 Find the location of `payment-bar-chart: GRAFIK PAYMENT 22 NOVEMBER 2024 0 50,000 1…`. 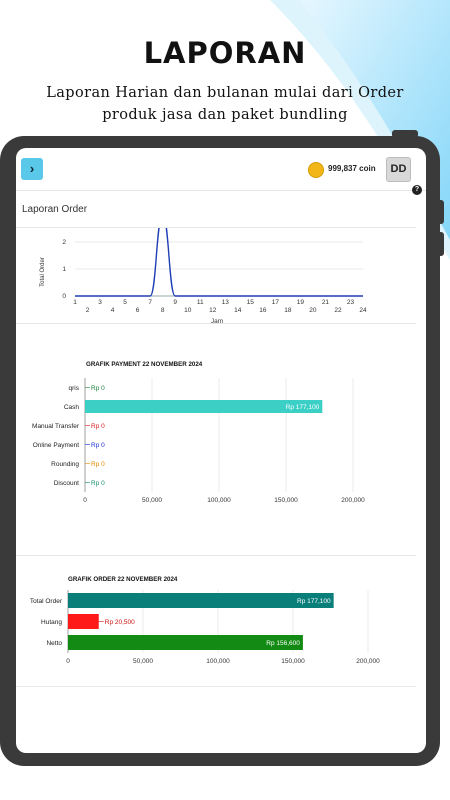

payment-bar-chart: GRAFIK PAYMENT 22 NOVEMBER 2024 0 50,000 1… is located at coordinates (198, 432).